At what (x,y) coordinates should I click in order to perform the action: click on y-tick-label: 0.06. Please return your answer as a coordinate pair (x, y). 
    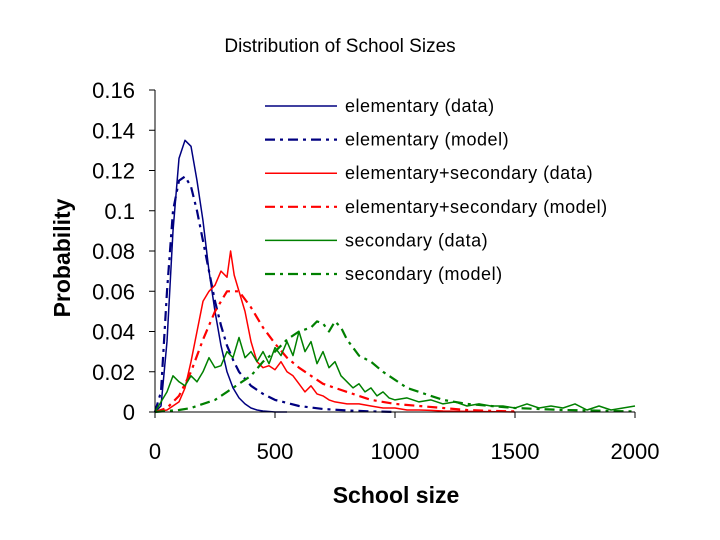
    Looking at the image, I should click on (113, 291).